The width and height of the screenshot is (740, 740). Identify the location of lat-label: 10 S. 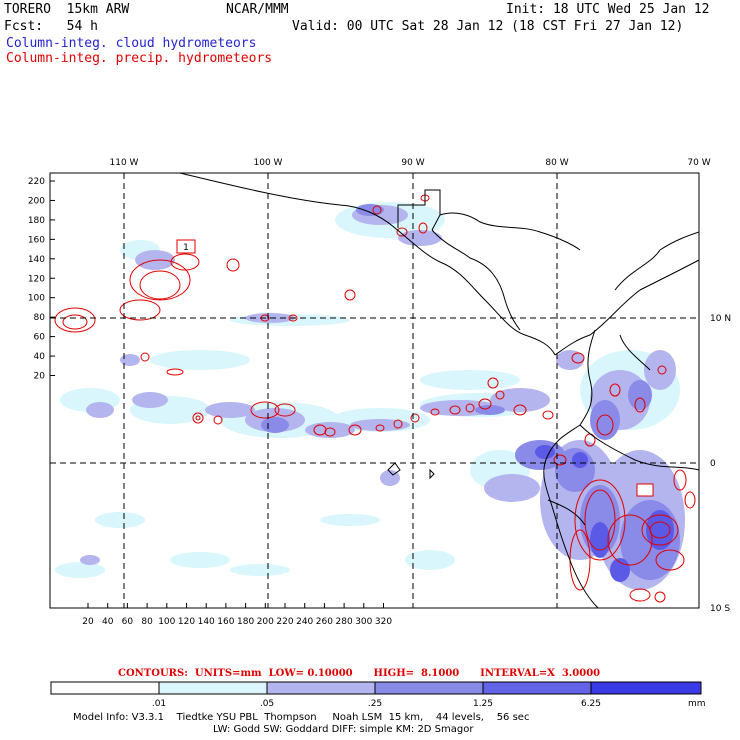
(720, 609).